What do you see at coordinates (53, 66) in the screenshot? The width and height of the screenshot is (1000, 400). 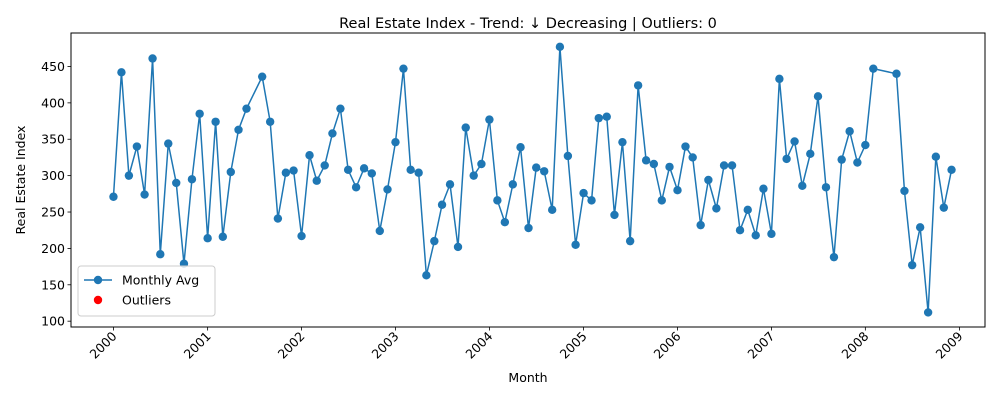 I see `y-tick-label: 450` at bounding box center [53, 66].